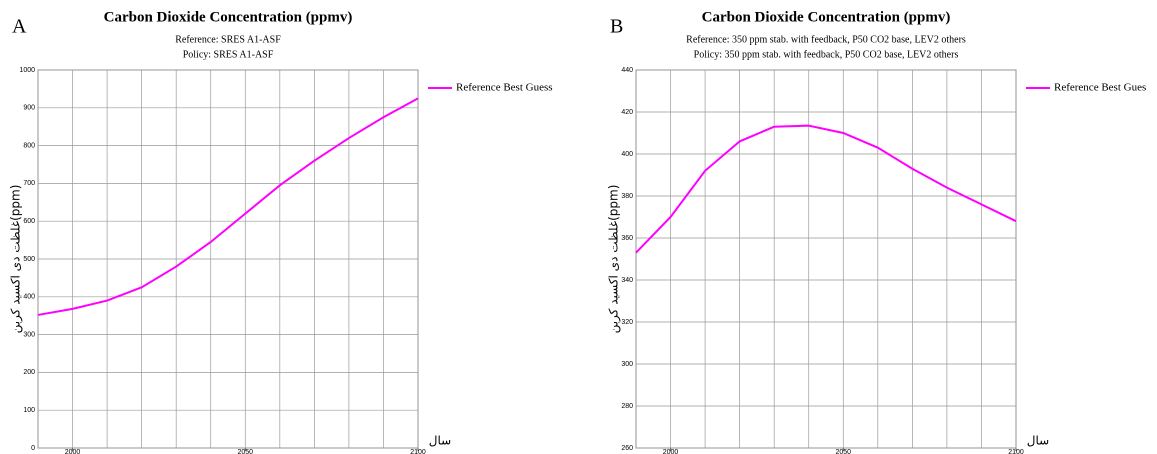 This screenshot has height=454, width=1157. Describe the element at coordinates (33, 448) in the screenshot. I see `y-tick-label: 0` at that location.